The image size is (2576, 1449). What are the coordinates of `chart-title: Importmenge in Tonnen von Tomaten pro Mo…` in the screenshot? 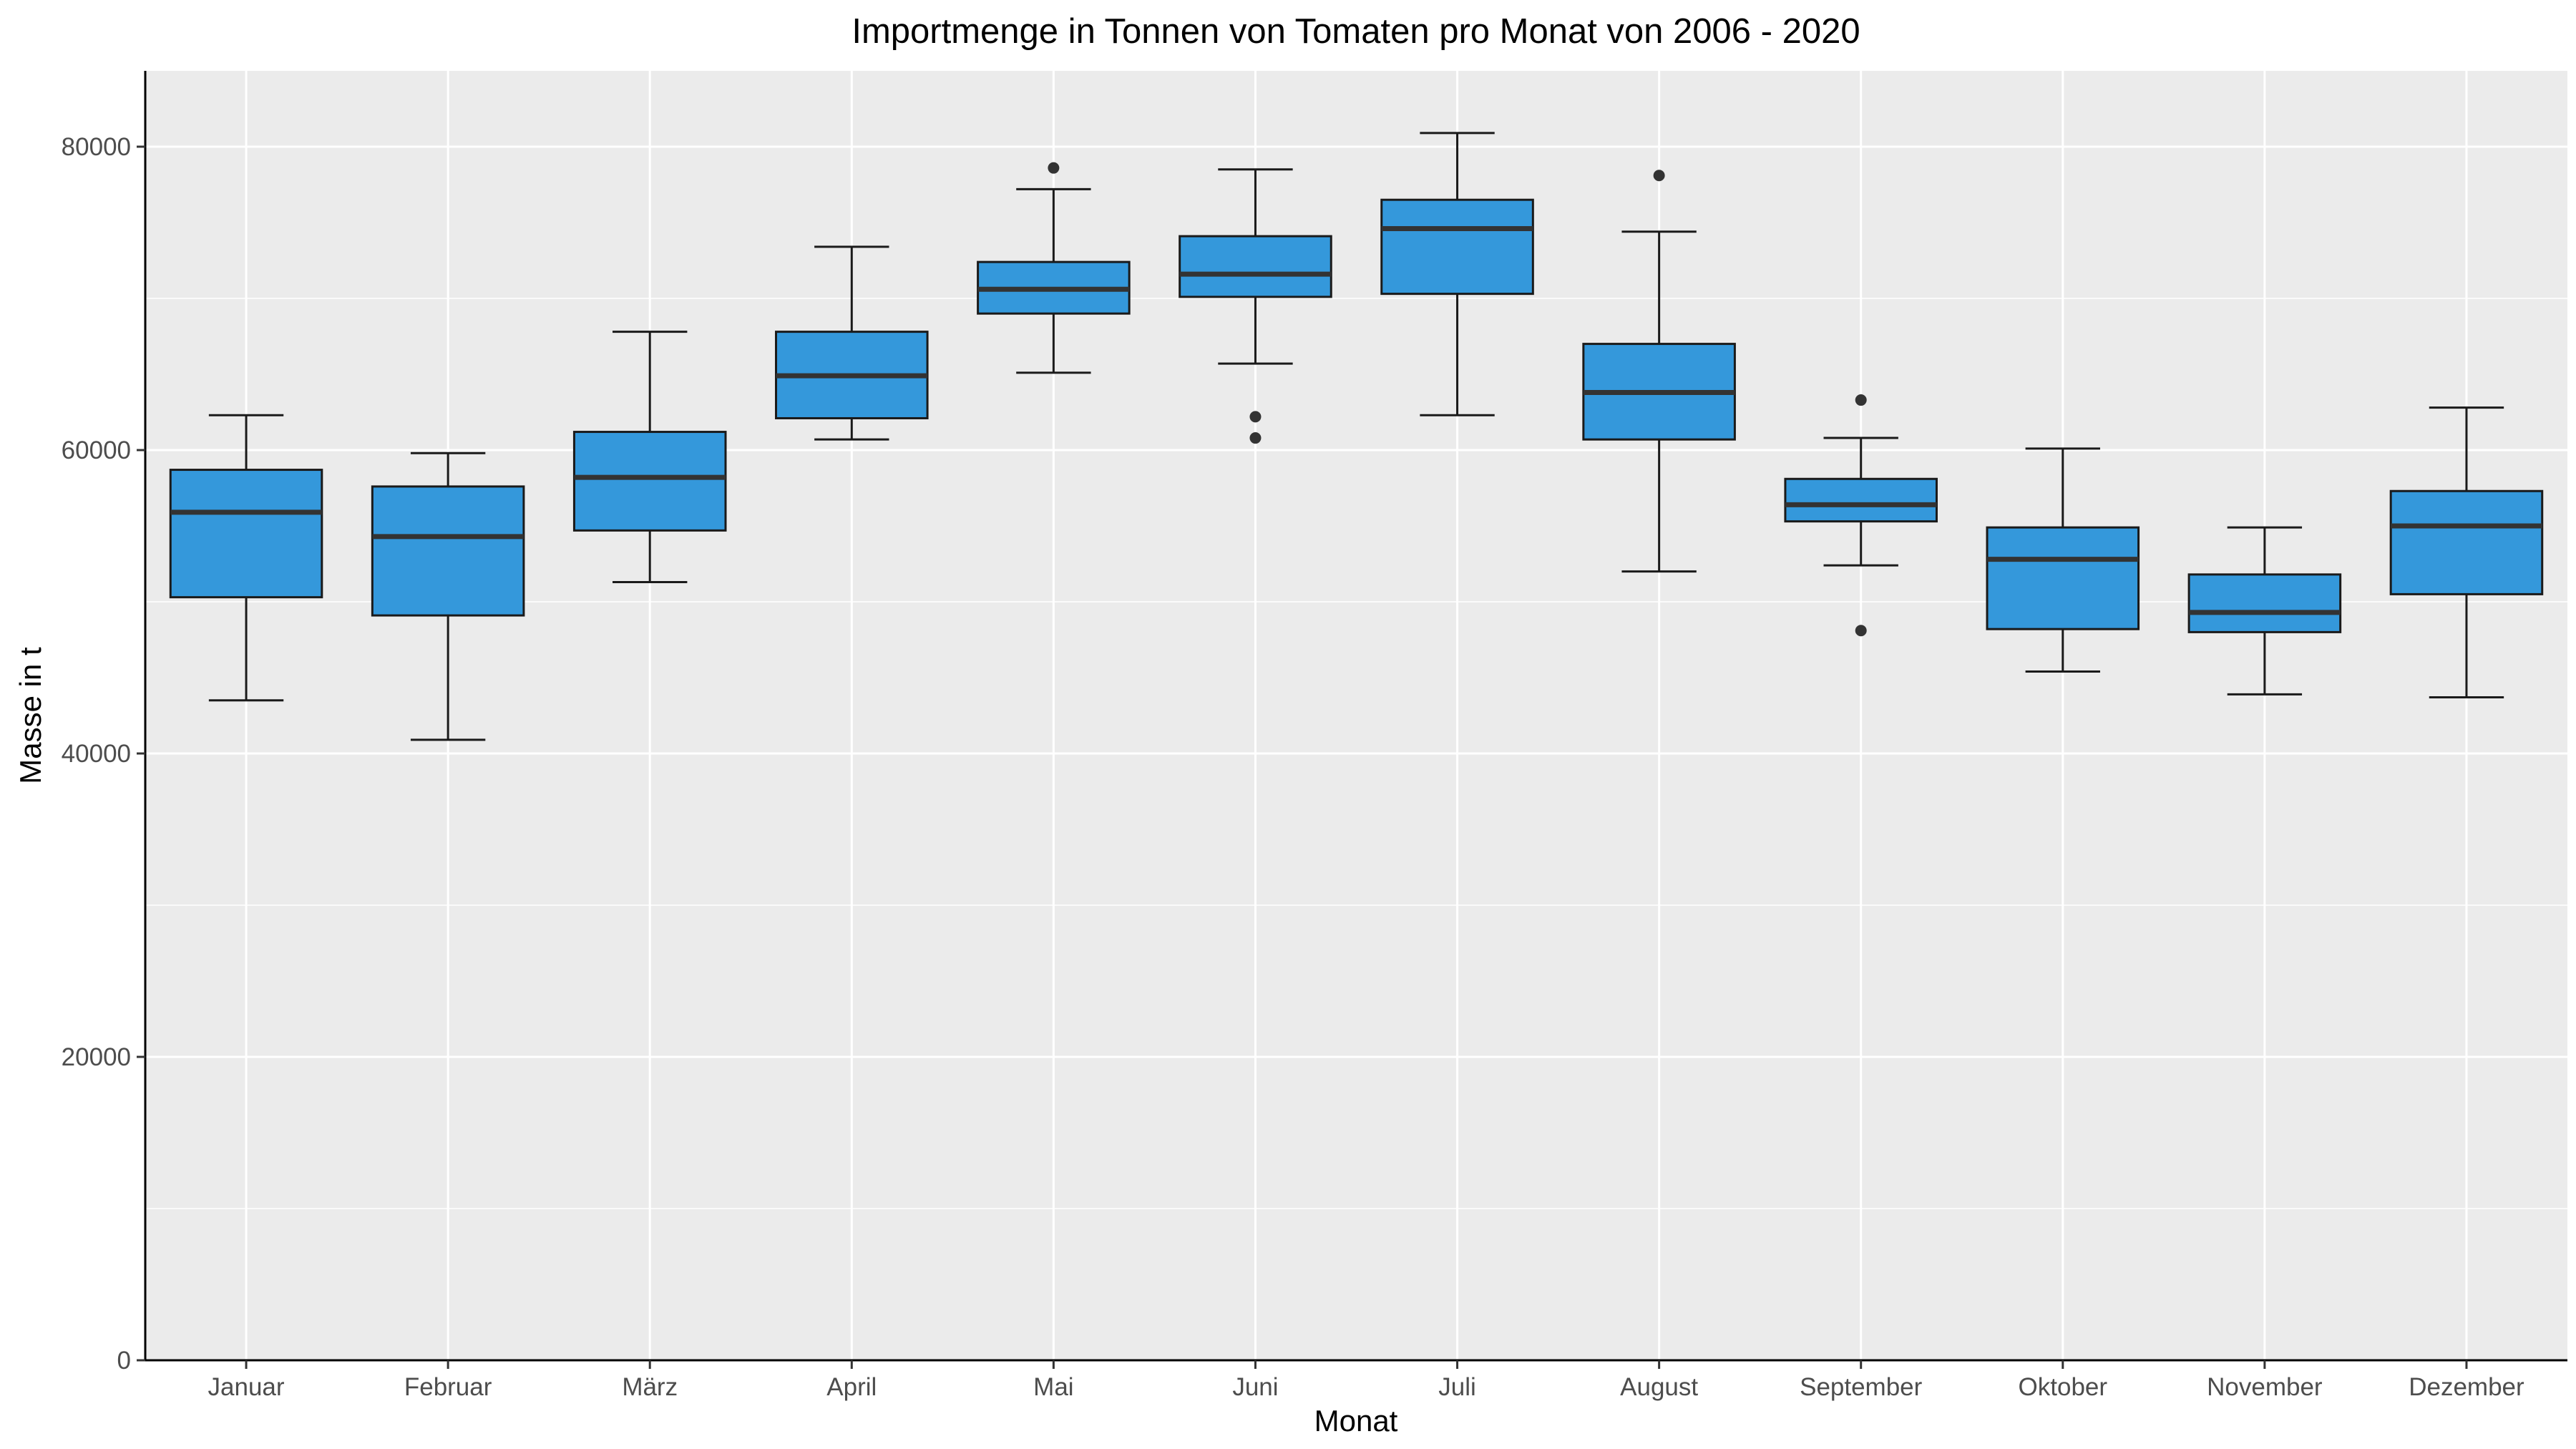 It's located at (1356, 31).